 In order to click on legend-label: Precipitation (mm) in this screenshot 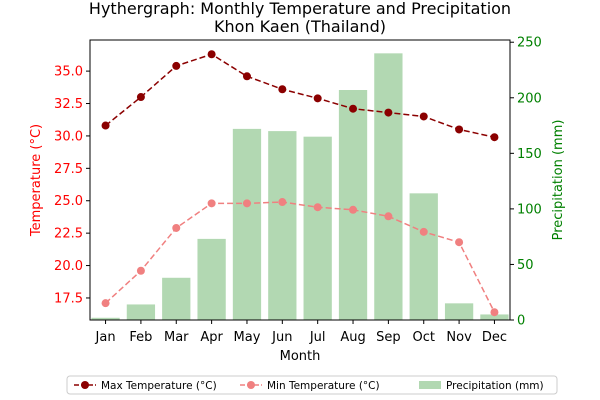, I will do `click(495, 386)`.